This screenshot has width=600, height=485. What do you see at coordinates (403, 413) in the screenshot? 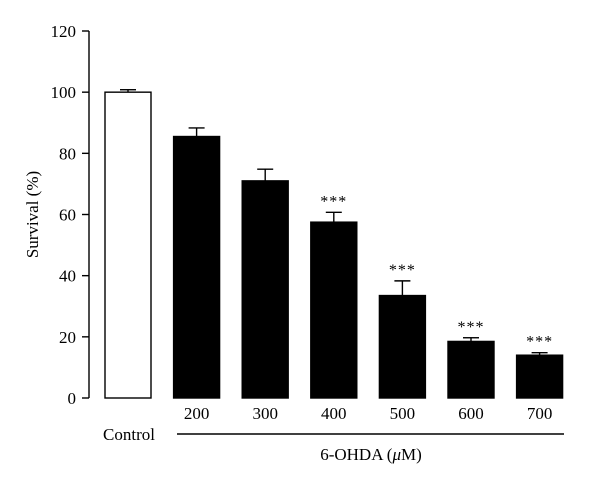
I see `x-tick-label: 500` at bounding box center [403, 413].